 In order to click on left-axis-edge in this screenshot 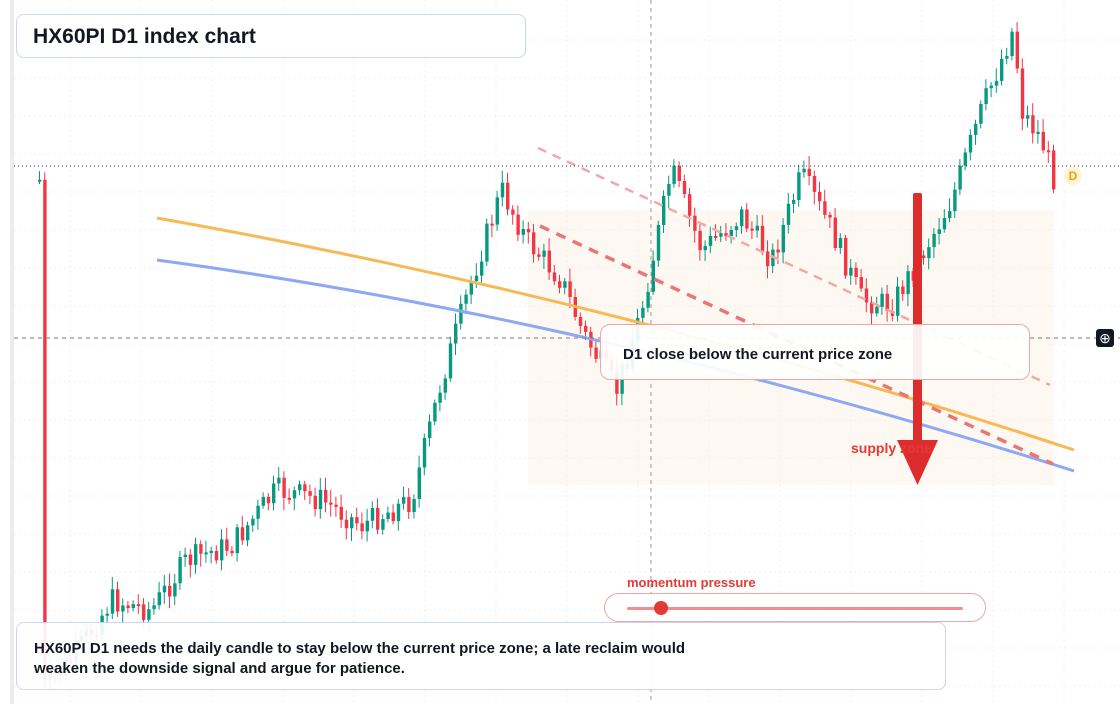, I will do `click(12, 352)`.